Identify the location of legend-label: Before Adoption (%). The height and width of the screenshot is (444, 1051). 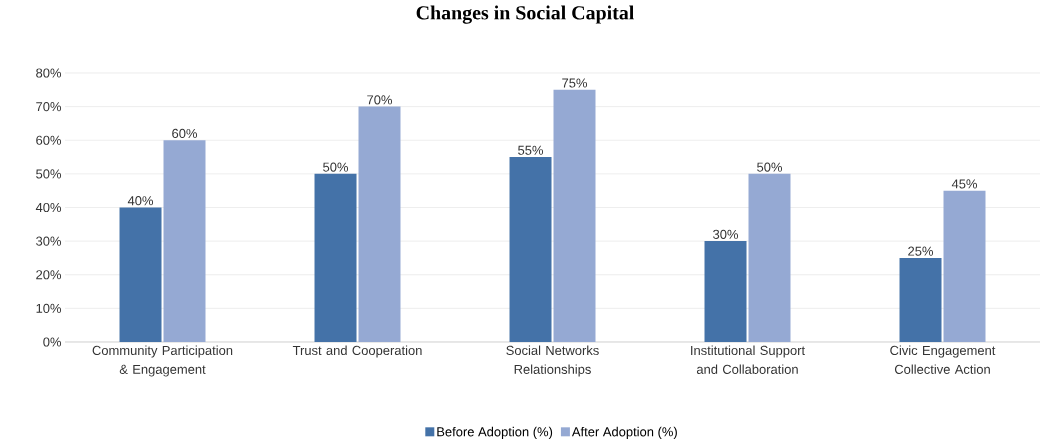
(495, 432).